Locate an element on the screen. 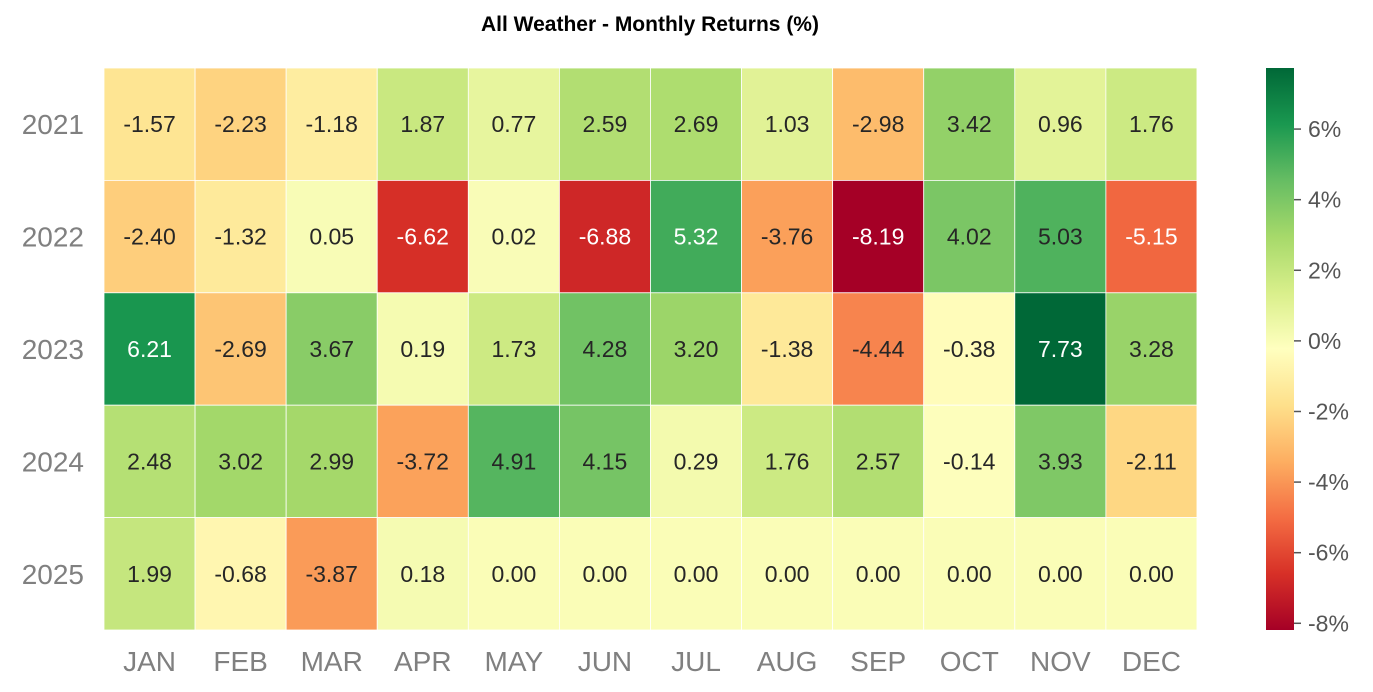 This screenshot has height=692, width=1373. cell-value-label: -2.23 is located at coordinates (240, 124).